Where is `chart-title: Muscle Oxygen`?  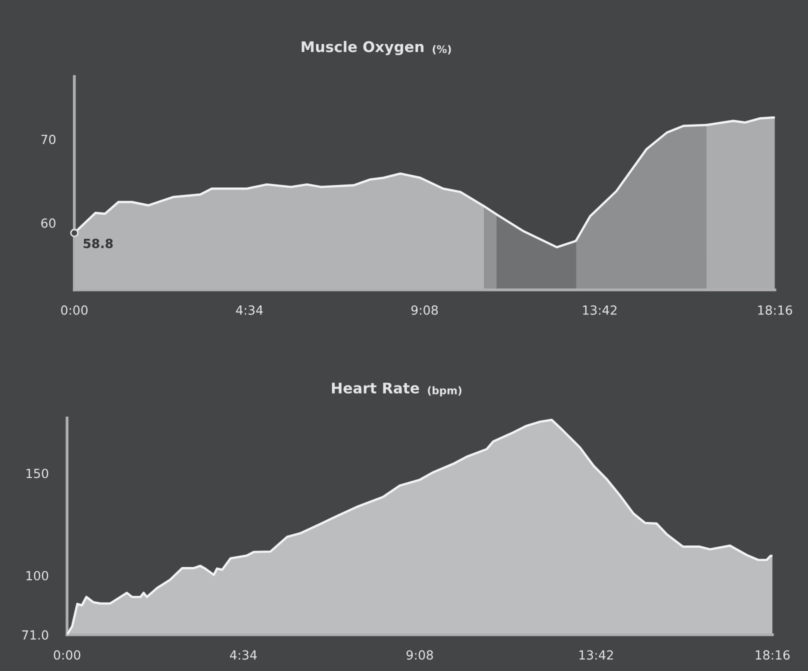
chart-title: Muscle Oxygen is located at coordinates (363, 48).